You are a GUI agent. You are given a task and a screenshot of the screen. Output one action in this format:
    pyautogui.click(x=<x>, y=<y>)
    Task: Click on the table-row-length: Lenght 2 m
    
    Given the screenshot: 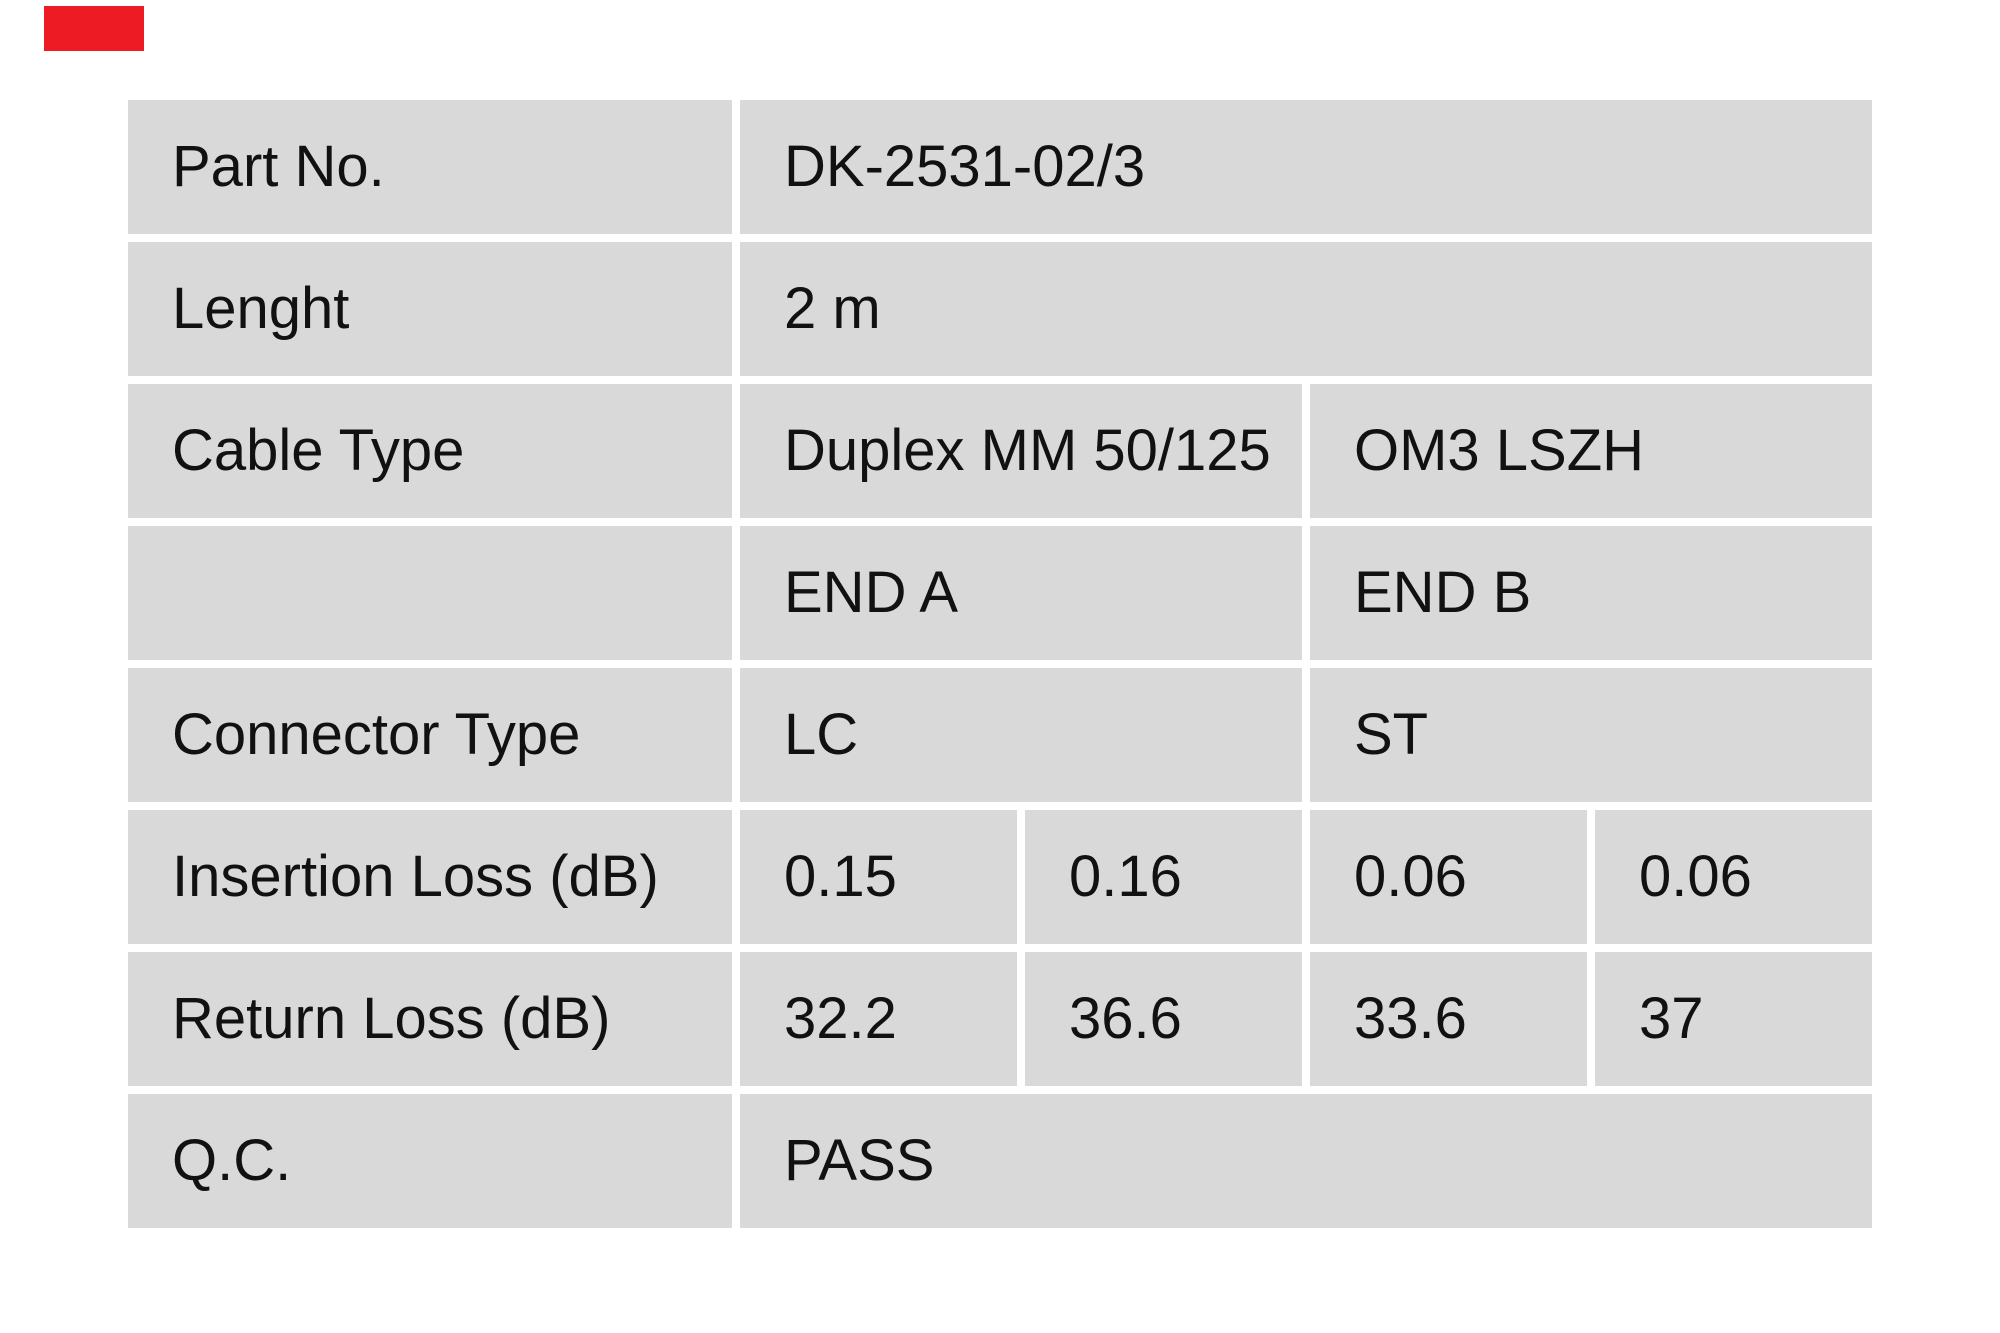 What is the action you would take?
    pyautogui.click(x=1000, y=309)
    